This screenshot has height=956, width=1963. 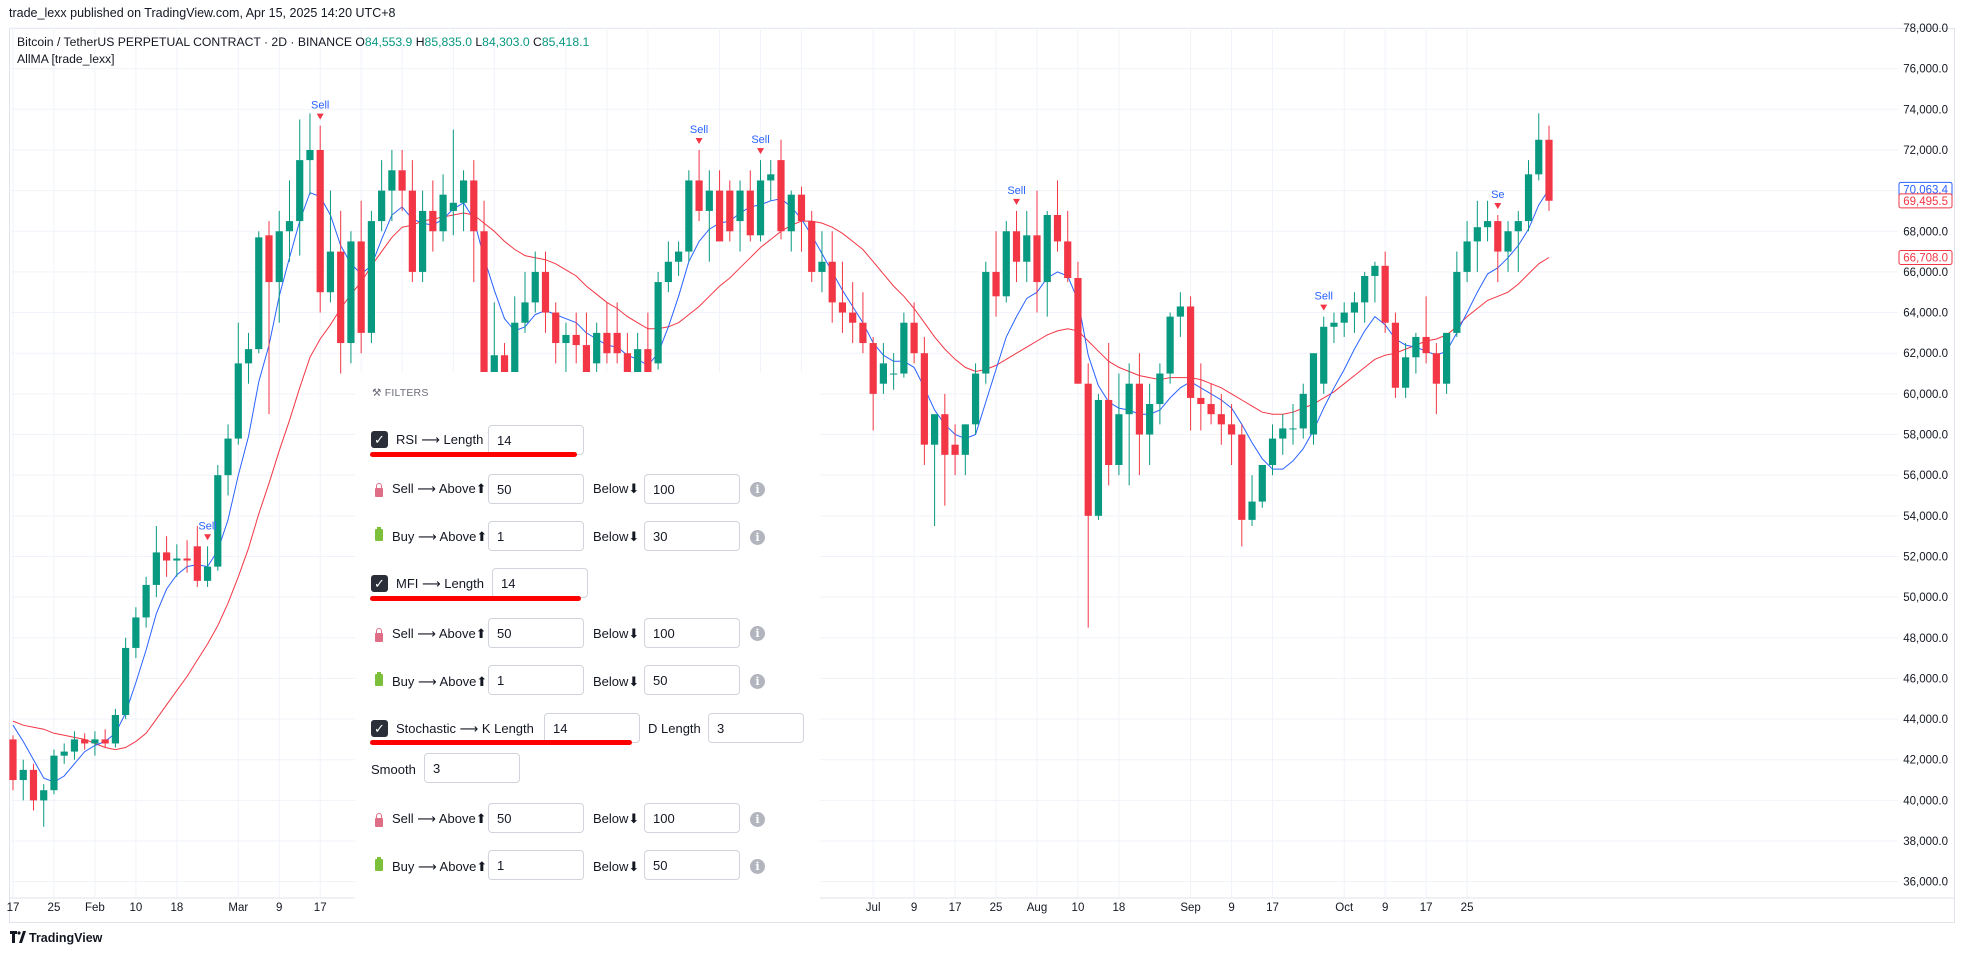 I want to click on mfi-length-input: 14, so click(x=540, y=583).